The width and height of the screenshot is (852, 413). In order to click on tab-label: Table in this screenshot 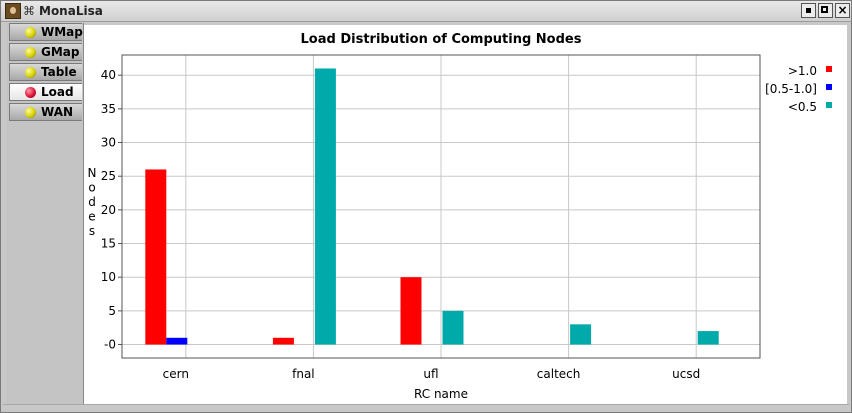, I will do `click(59, 72)`.